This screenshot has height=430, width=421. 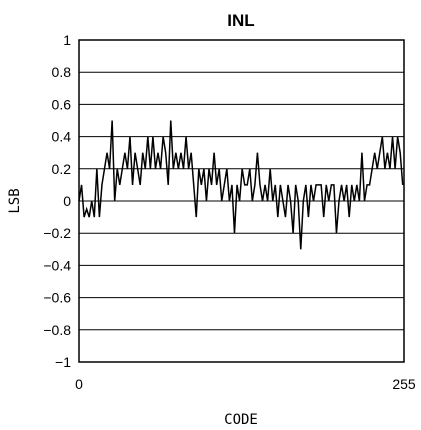 I want to click on y-tick-labels: 1 0.8 0.6 0.4 0.2 0 −0.2 −0.4 −0.6 −0.8 −1, so click(x=57, y=201).